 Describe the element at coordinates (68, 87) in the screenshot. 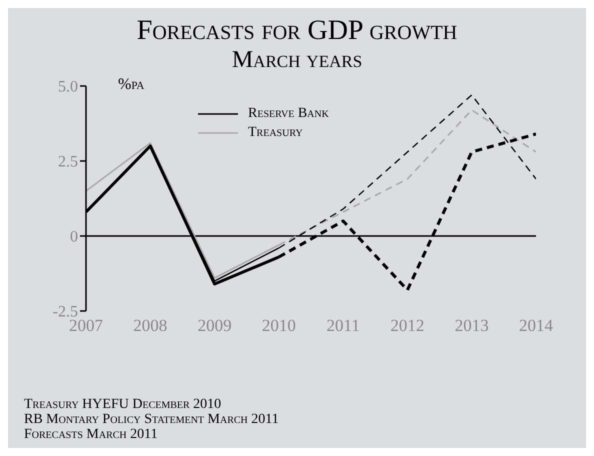

I see `y-tick-label: 5.0` at that location.